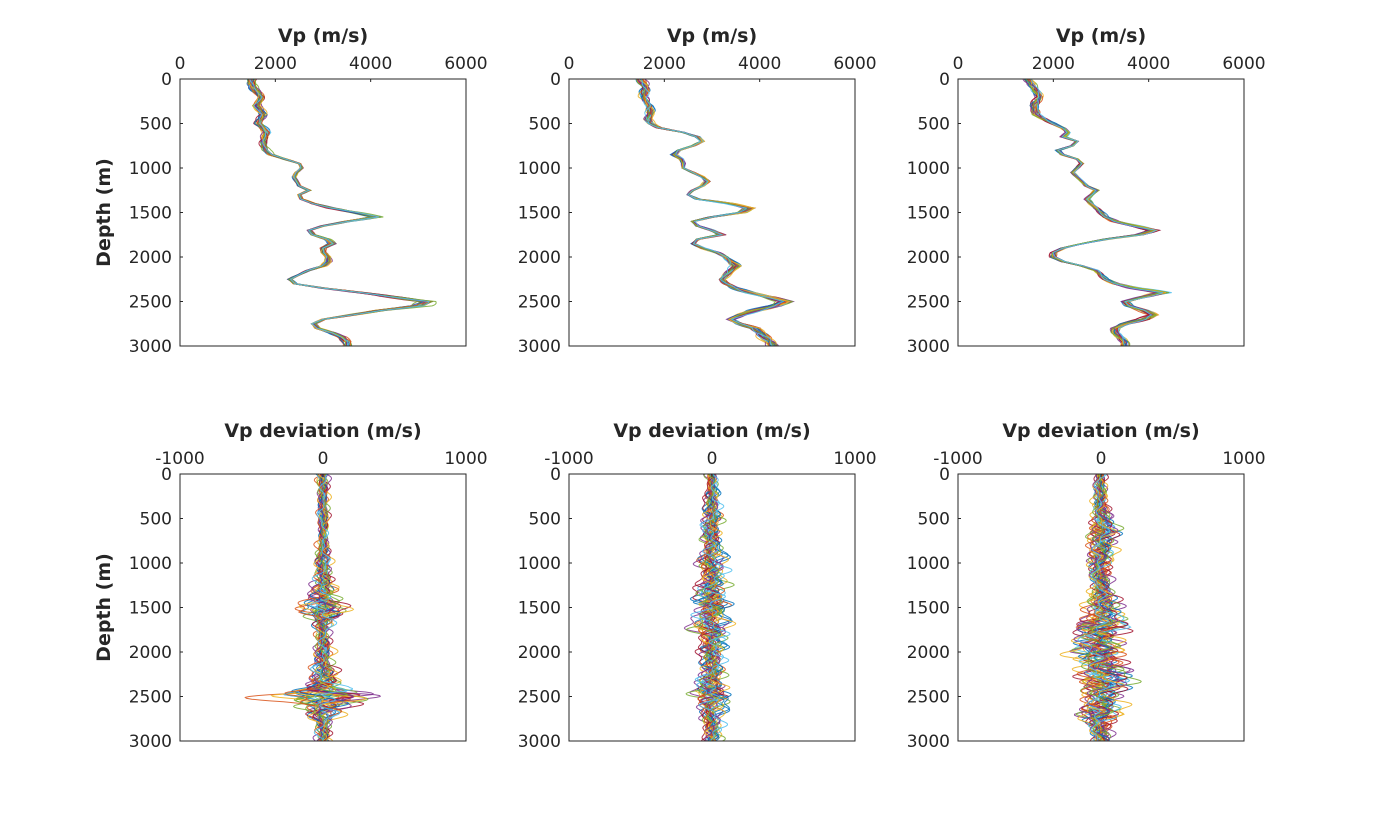 The height and width of the screenshot is (834, 1386). What do you see at coordinates (1243, 64) in the screenshot?
I see `x-tick-label: 6000` at bounding box center [1243, 64].